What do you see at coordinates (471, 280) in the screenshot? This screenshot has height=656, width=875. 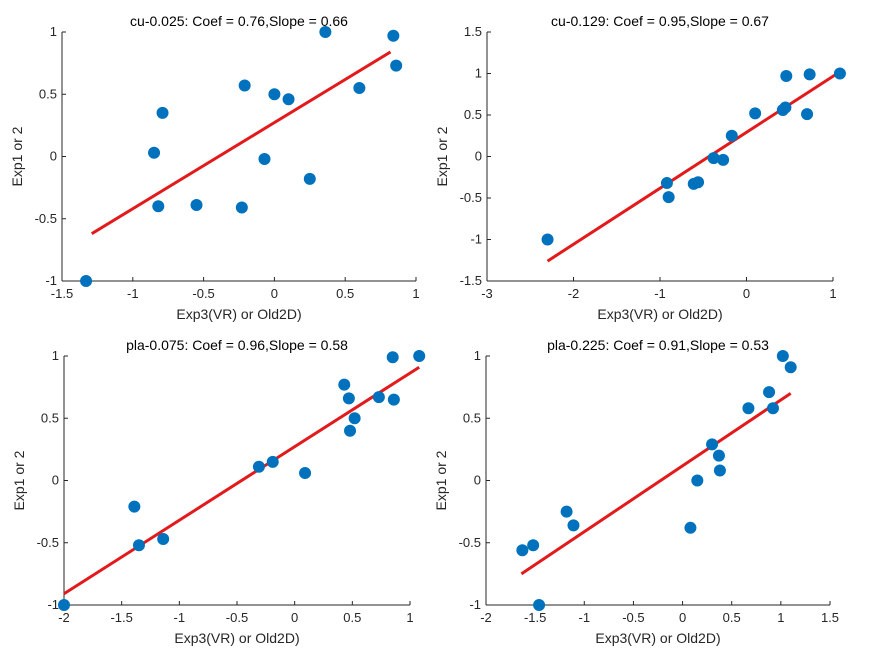 I see `y-tick-label: -1.5` at bounding box center [471, 280].